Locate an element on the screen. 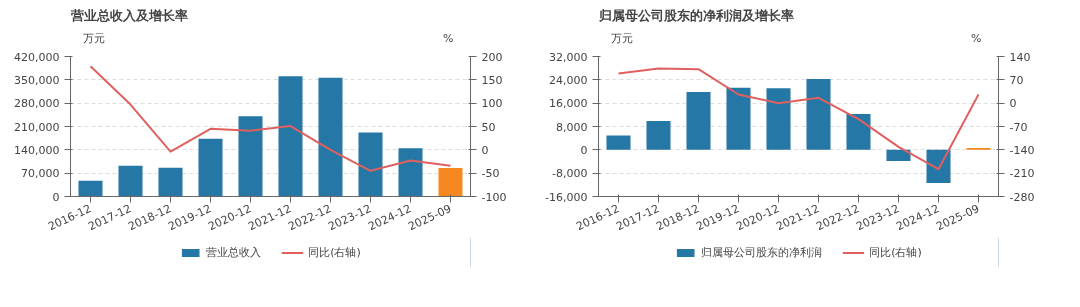 The height and width of the screenshot is (307, 1080). y-tick-label: 32,000 is located at coordinates (568, 57).